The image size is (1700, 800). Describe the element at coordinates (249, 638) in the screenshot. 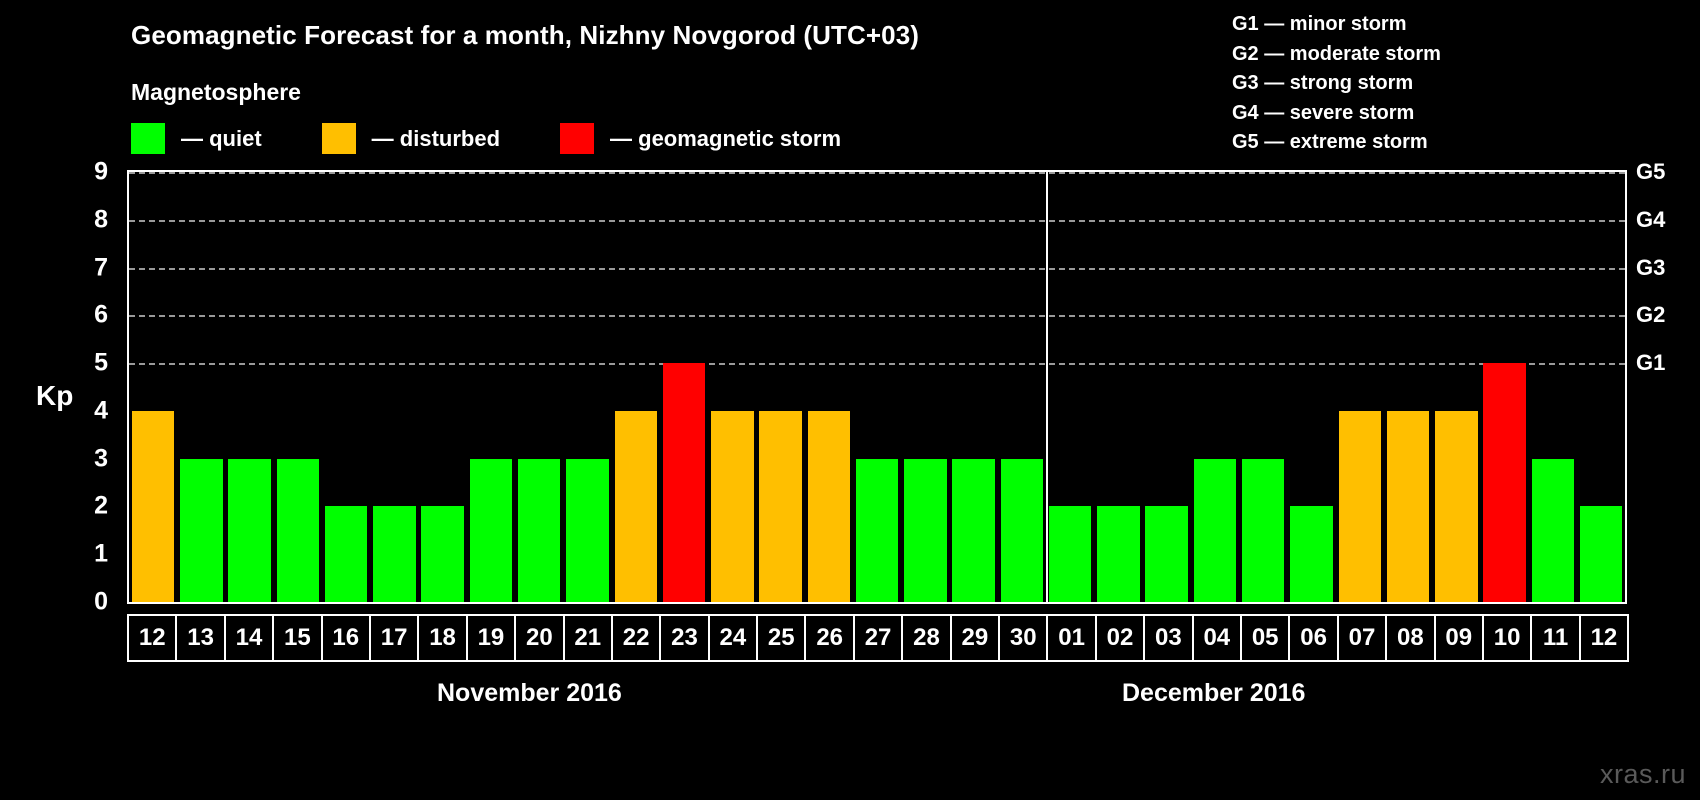

I see `day-label-14: 14` at that location.